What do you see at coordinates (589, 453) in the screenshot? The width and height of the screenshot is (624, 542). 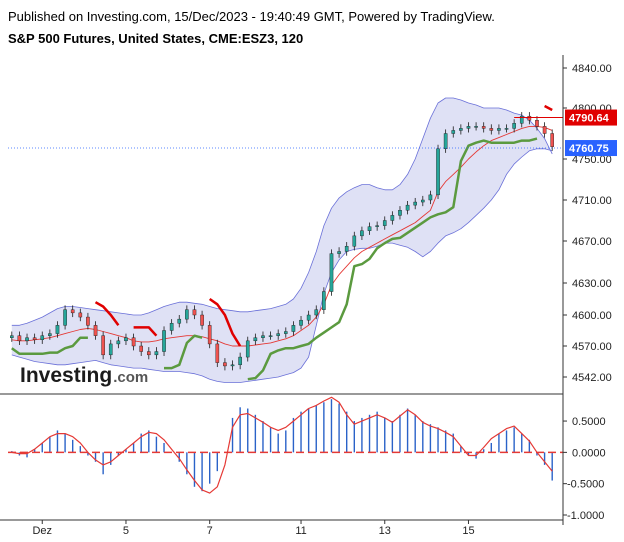 I see `osc-tick-label: 0.0000` at bounding box center [589, 453].